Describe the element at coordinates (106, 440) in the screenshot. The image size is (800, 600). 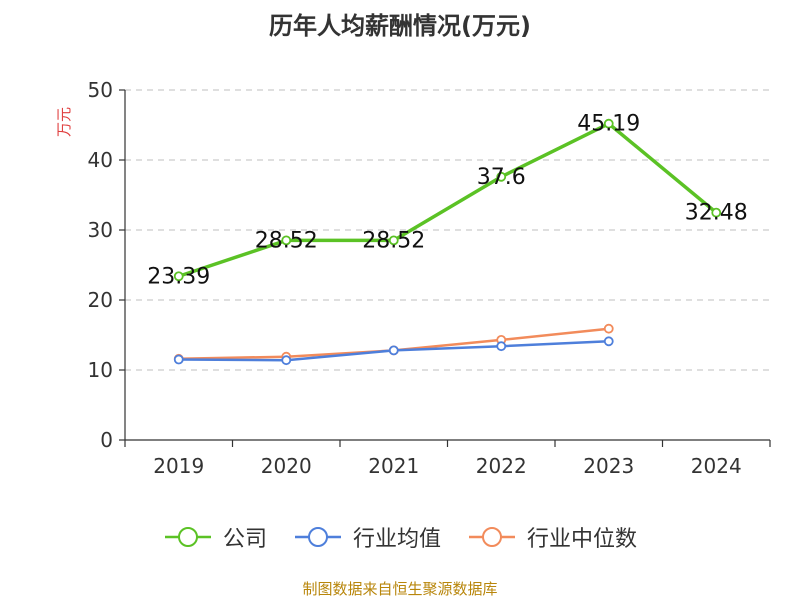
I see `y-tick-label: 0` at that location.